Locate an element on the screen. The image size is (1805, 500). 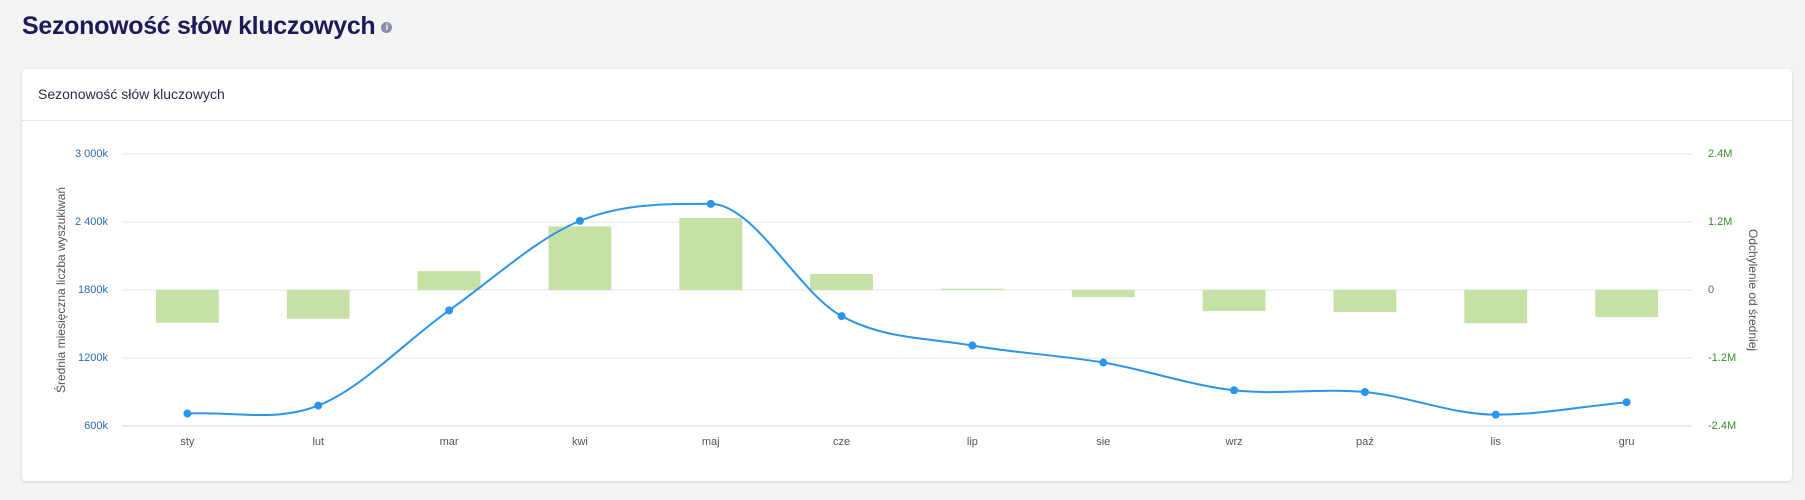
y2-tick-label: -2.4M is located at coordinates (1722, 426).